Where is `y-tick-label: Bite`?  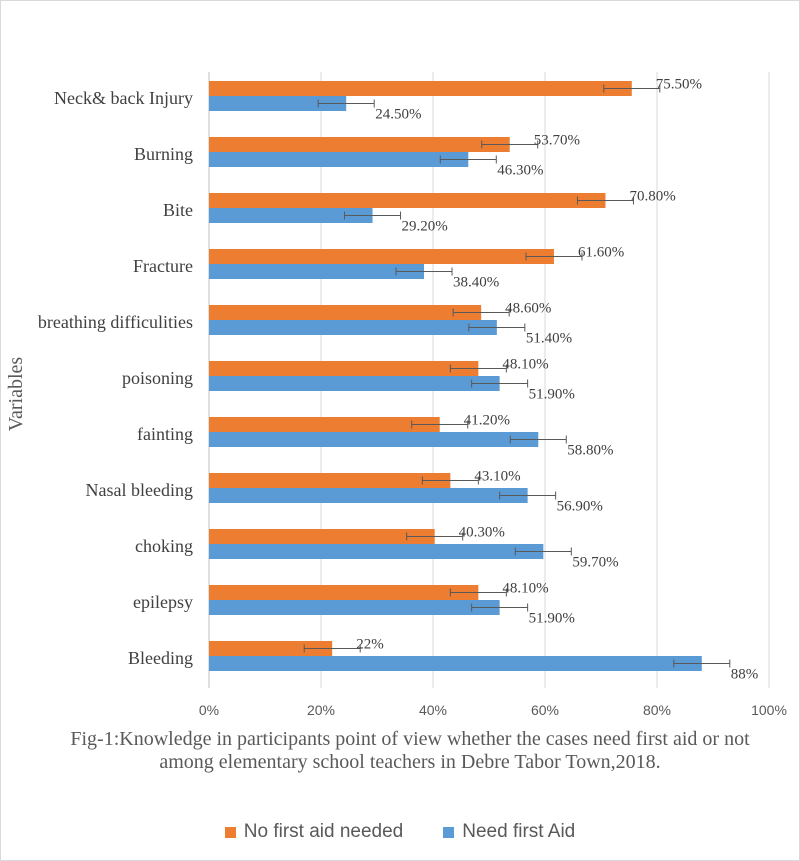
y-tick-label: Bite is located at coordinates (178, 210).